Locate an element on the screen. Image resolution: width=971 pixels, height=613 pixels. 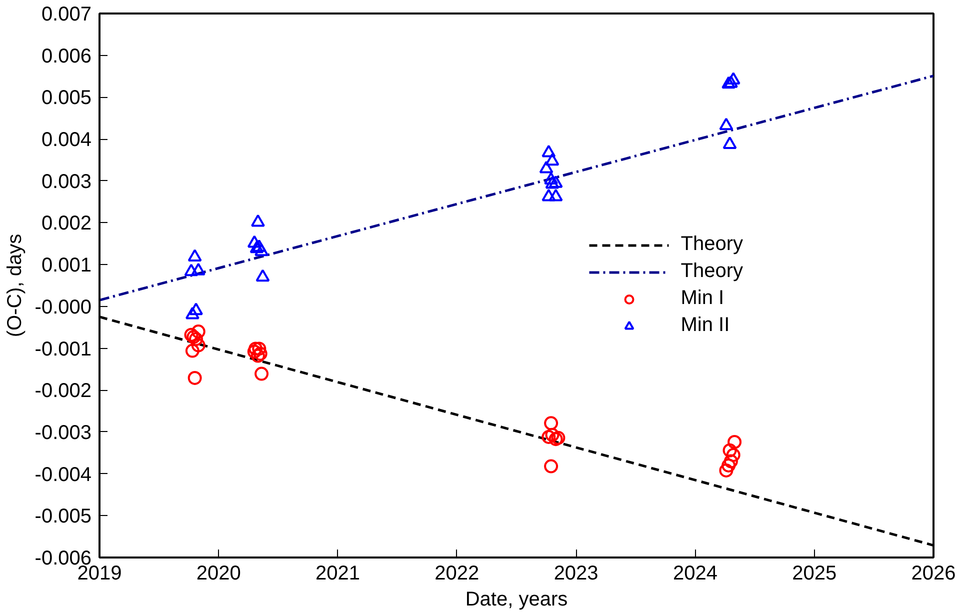
x-tick-label: 2022 is located at coordinates (457, 573).